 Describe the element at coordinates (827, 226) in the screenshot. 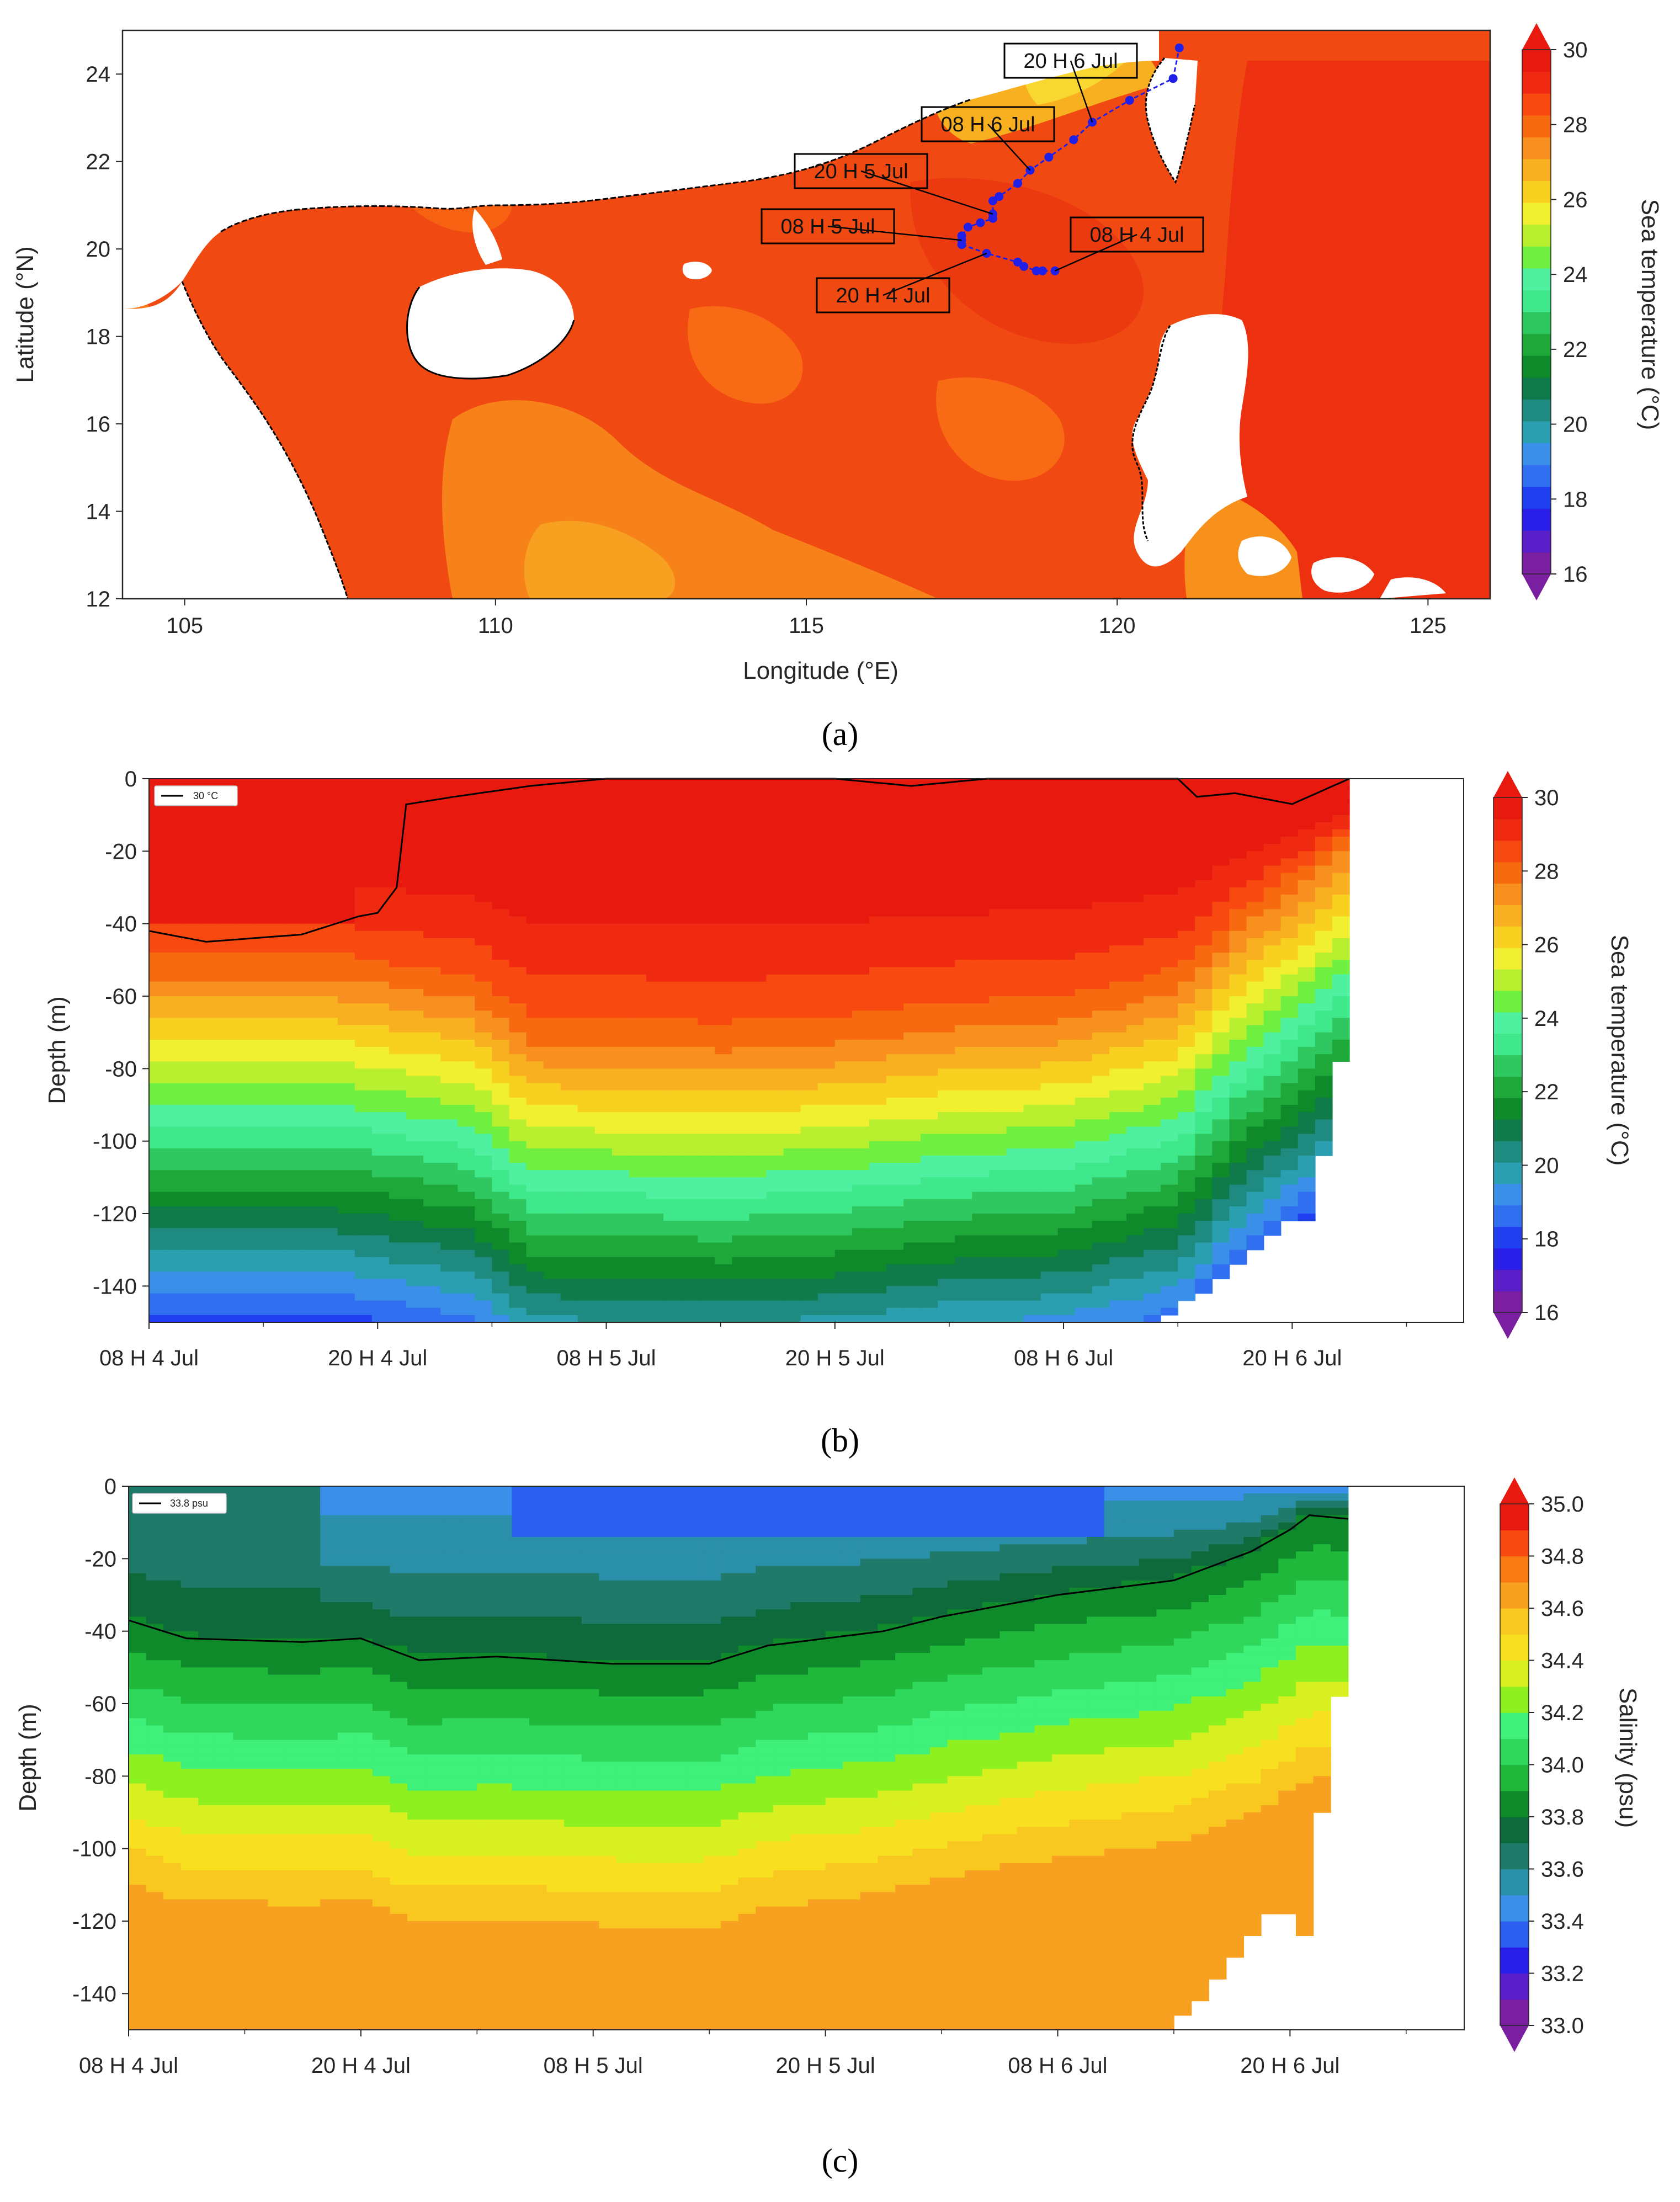

I see `annotation-label: 08 H 5 Jul` at that location.